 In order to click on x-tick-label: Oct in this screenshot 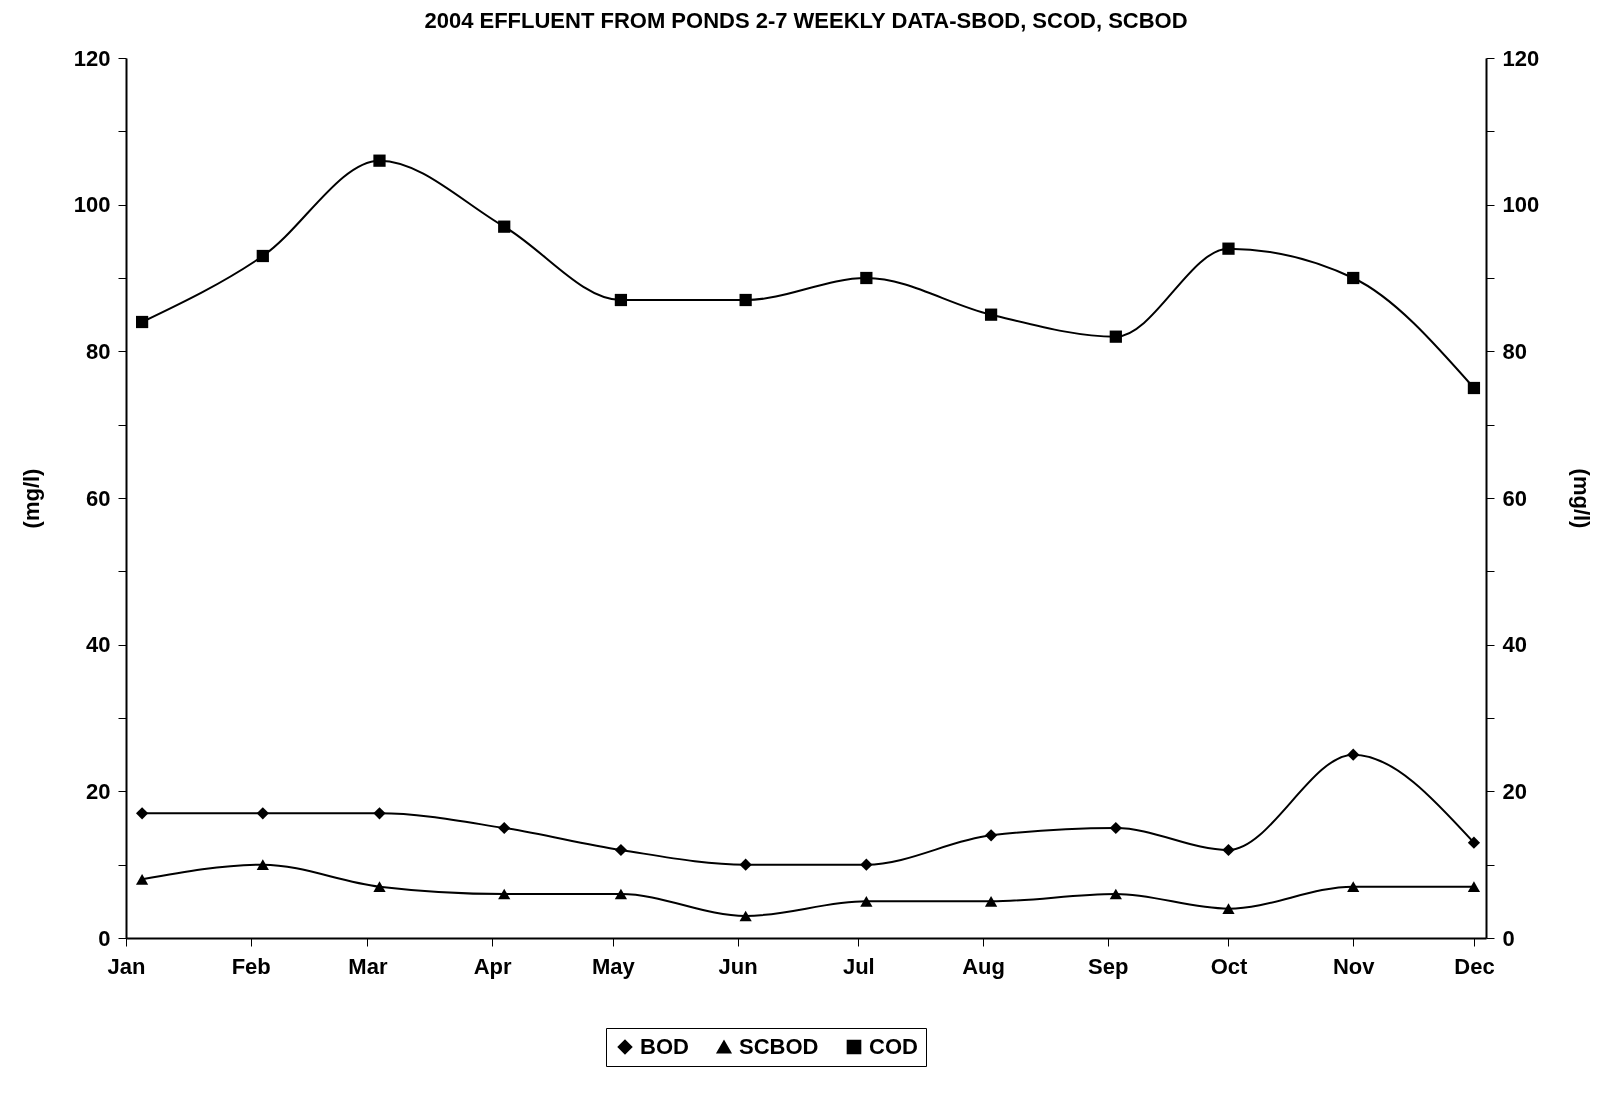, I will do `click(1229, 966)`.